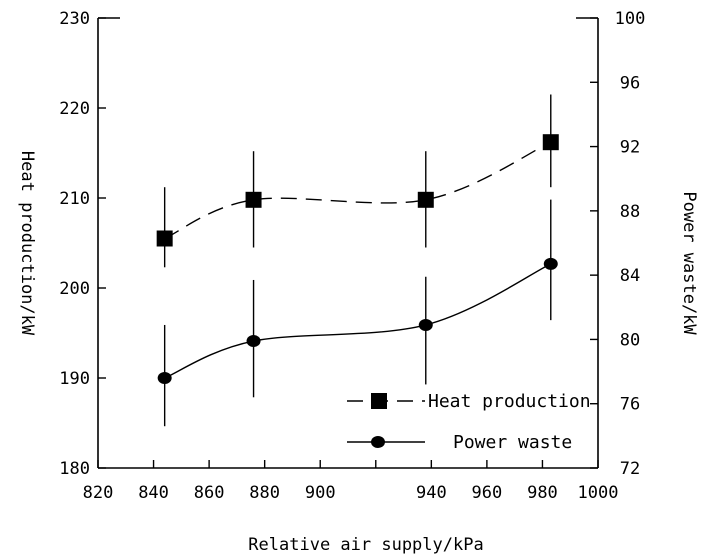 The width and height of the screenshot is (703, 559). Describe the element at coordinates (630, 469) in the screenshot. I see `y-right-tick-label: 72` at that location.